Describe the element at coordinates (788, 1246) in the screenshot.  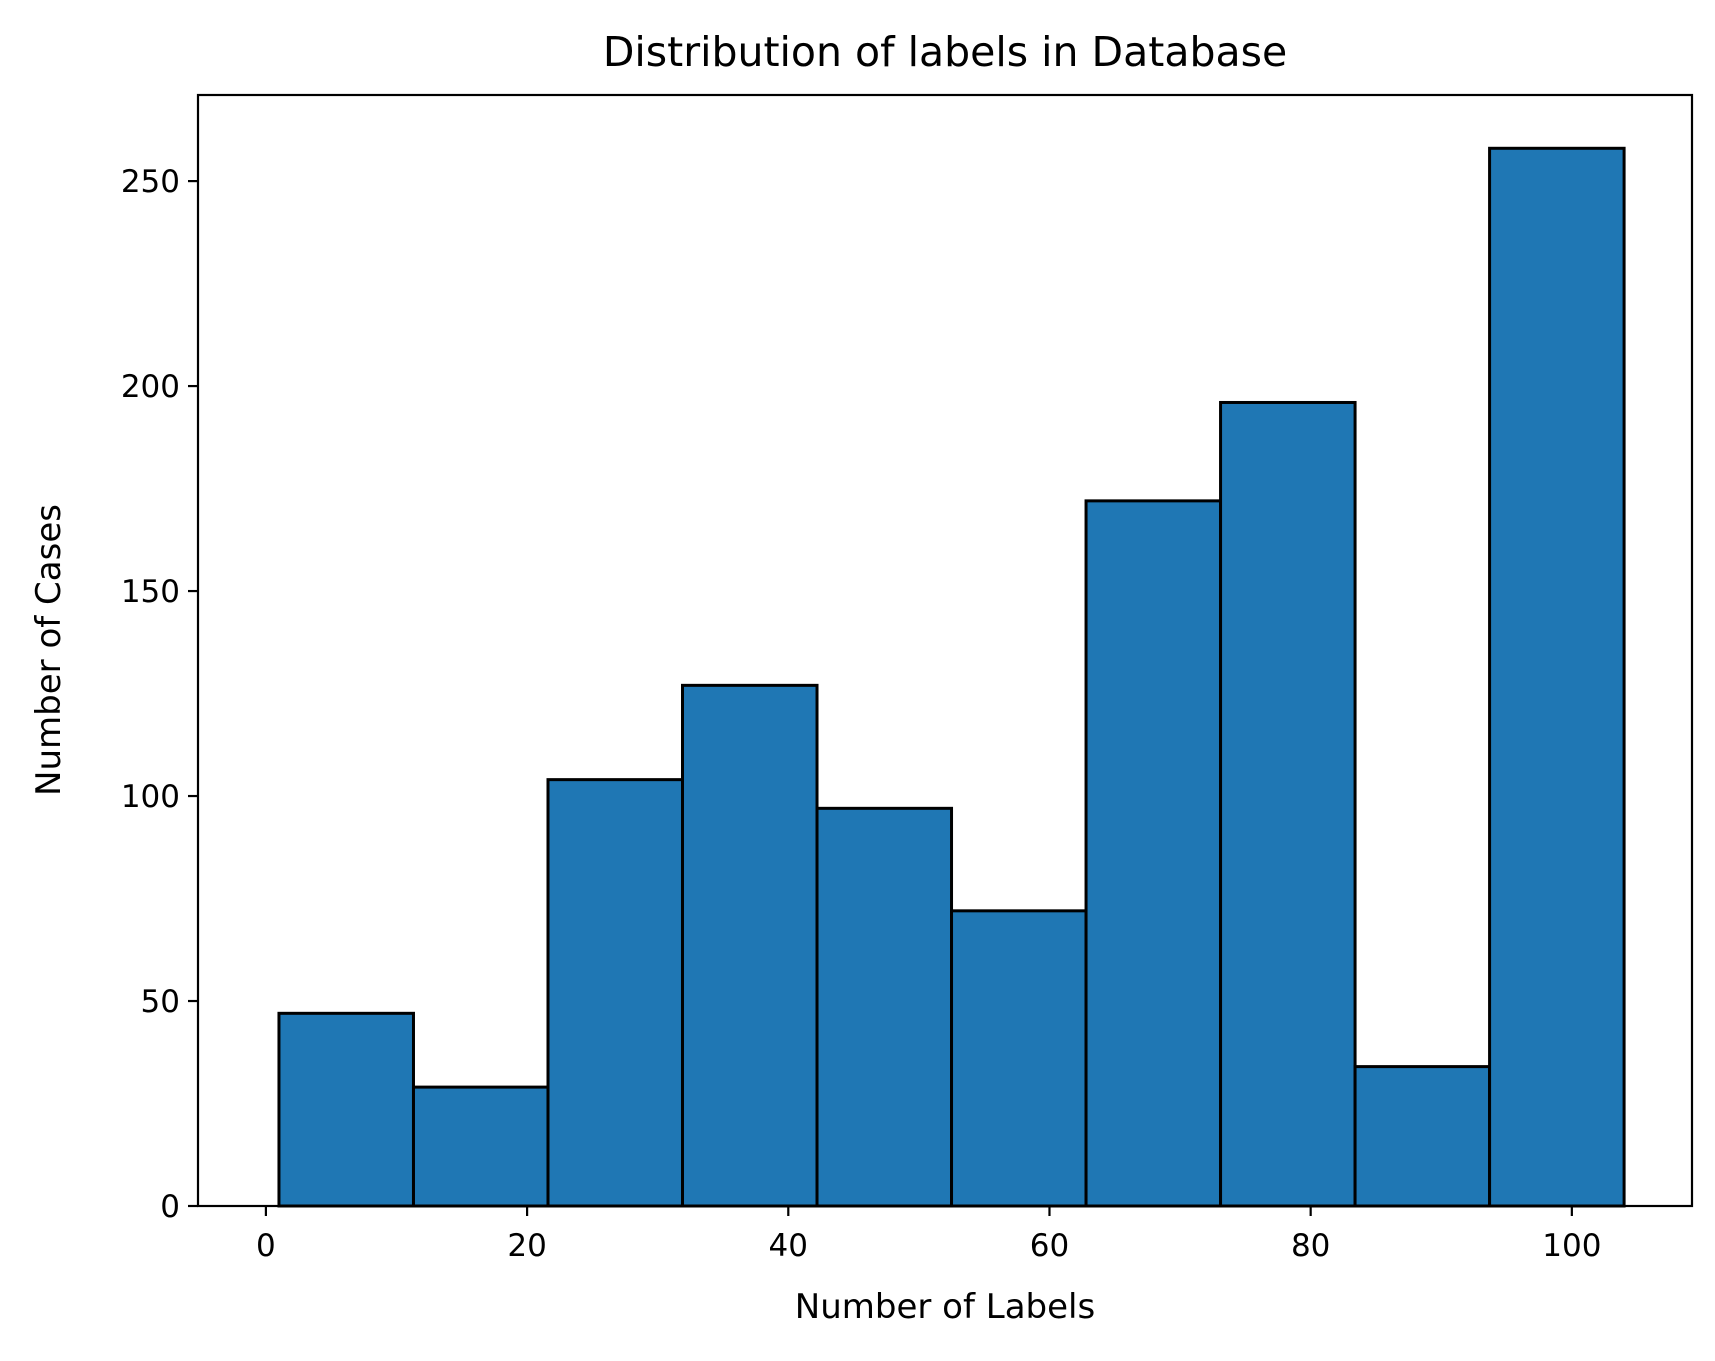
I see `x-tick-label-3: 40` at that location.